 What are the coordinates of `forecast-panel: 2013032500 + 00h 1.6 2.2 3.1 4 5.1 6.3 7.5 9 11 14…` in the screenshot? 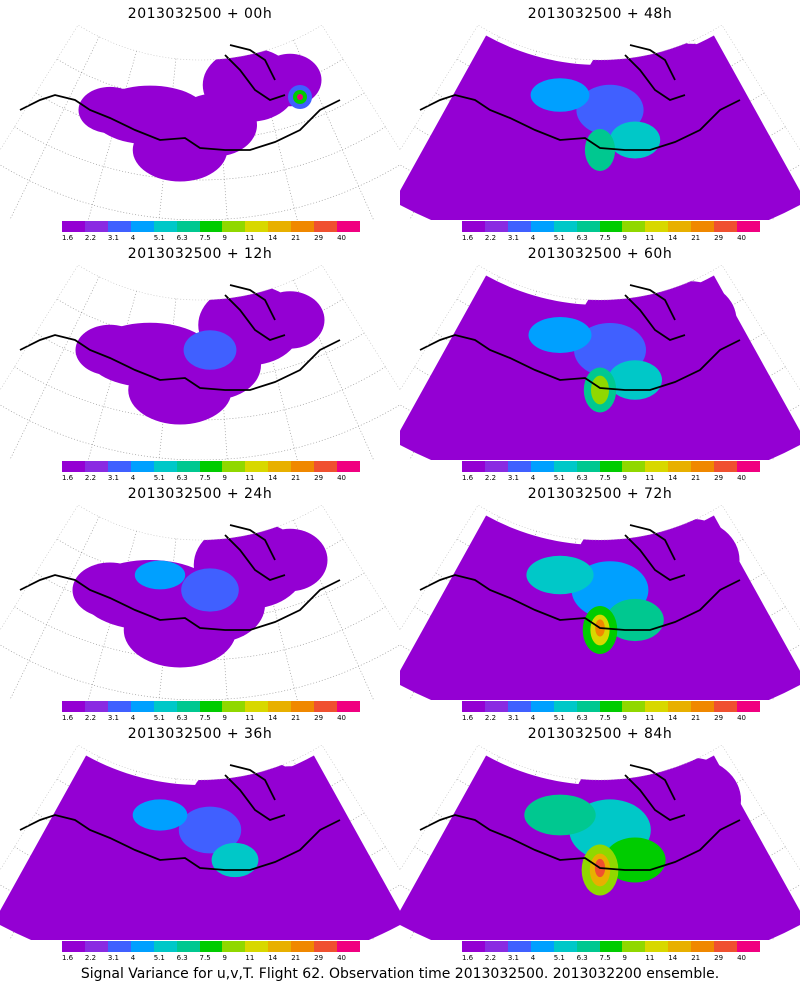 It's located at (200, 121).